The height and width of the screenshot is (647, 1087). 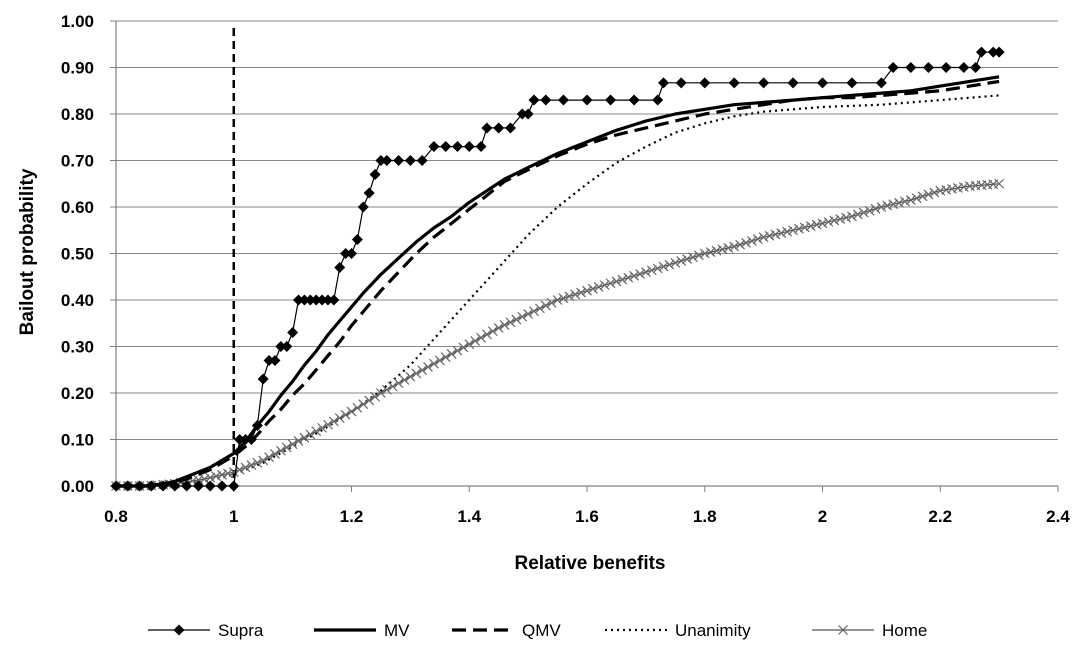 I want to click on y-tick-label: 0.70, so click(x=77, y=161).